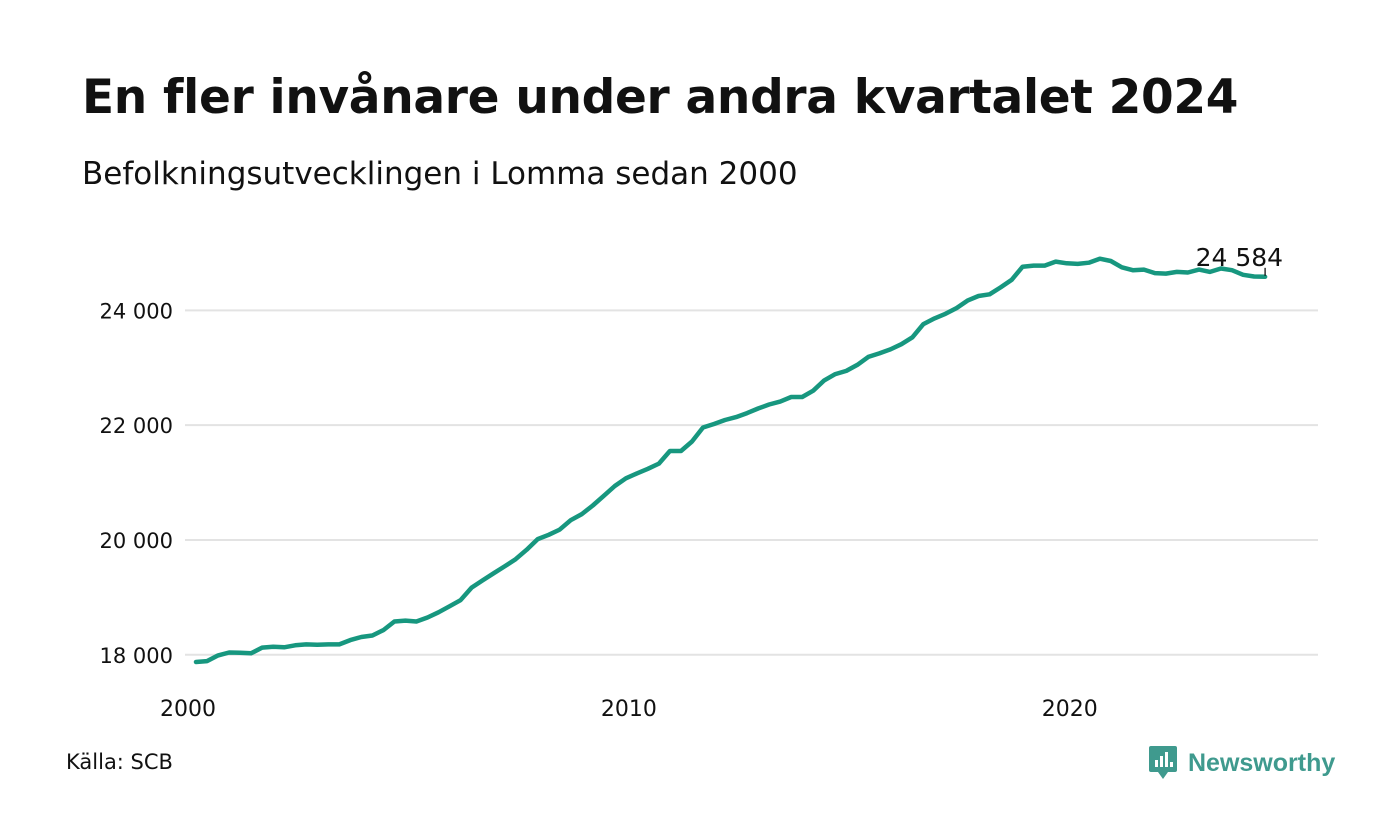 This screenshot has width=1400, height=840. I want to click on x-tick-label: 2000, so click(188, 709).